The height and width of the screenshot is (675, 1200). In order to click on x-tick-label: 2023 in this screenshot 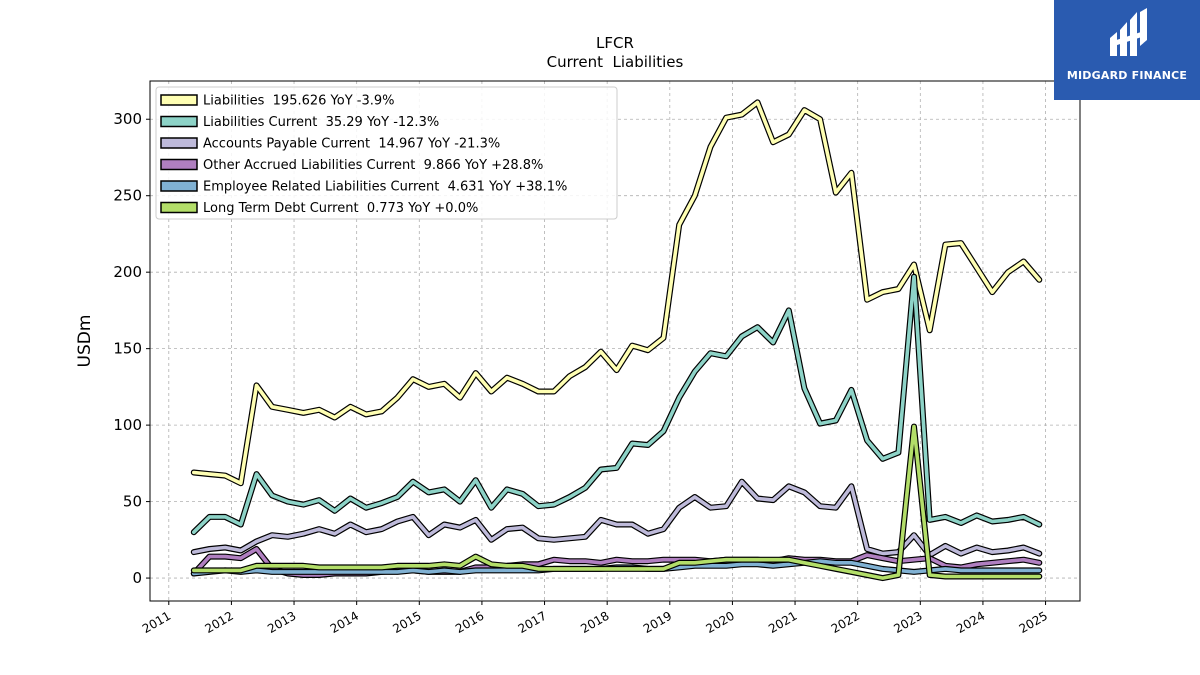, I will do `click(907, 622)`.